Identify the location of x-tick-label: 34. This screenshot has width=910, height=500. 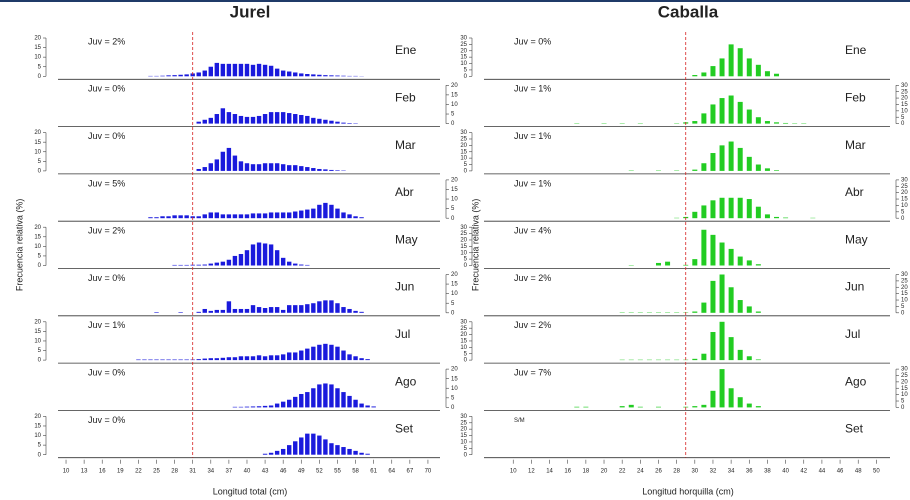
(731, 471).